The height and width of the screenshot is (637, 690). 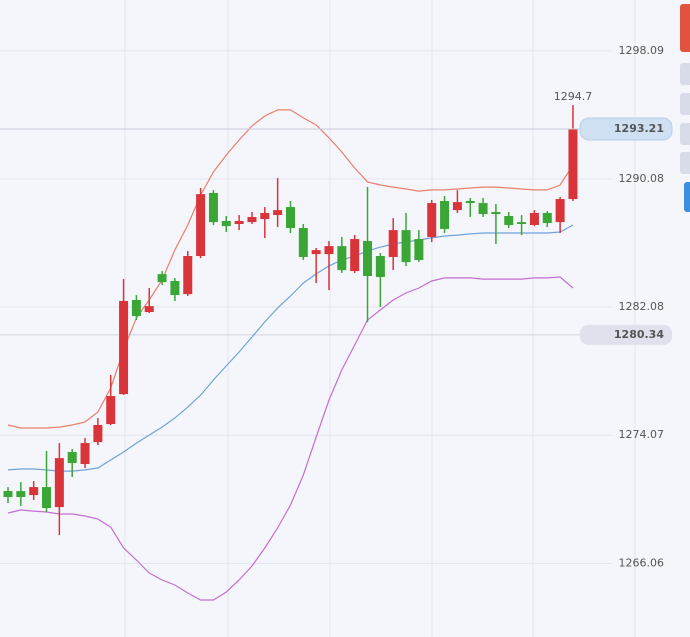 I want to click on price-tag, so click(x=626, y=334).